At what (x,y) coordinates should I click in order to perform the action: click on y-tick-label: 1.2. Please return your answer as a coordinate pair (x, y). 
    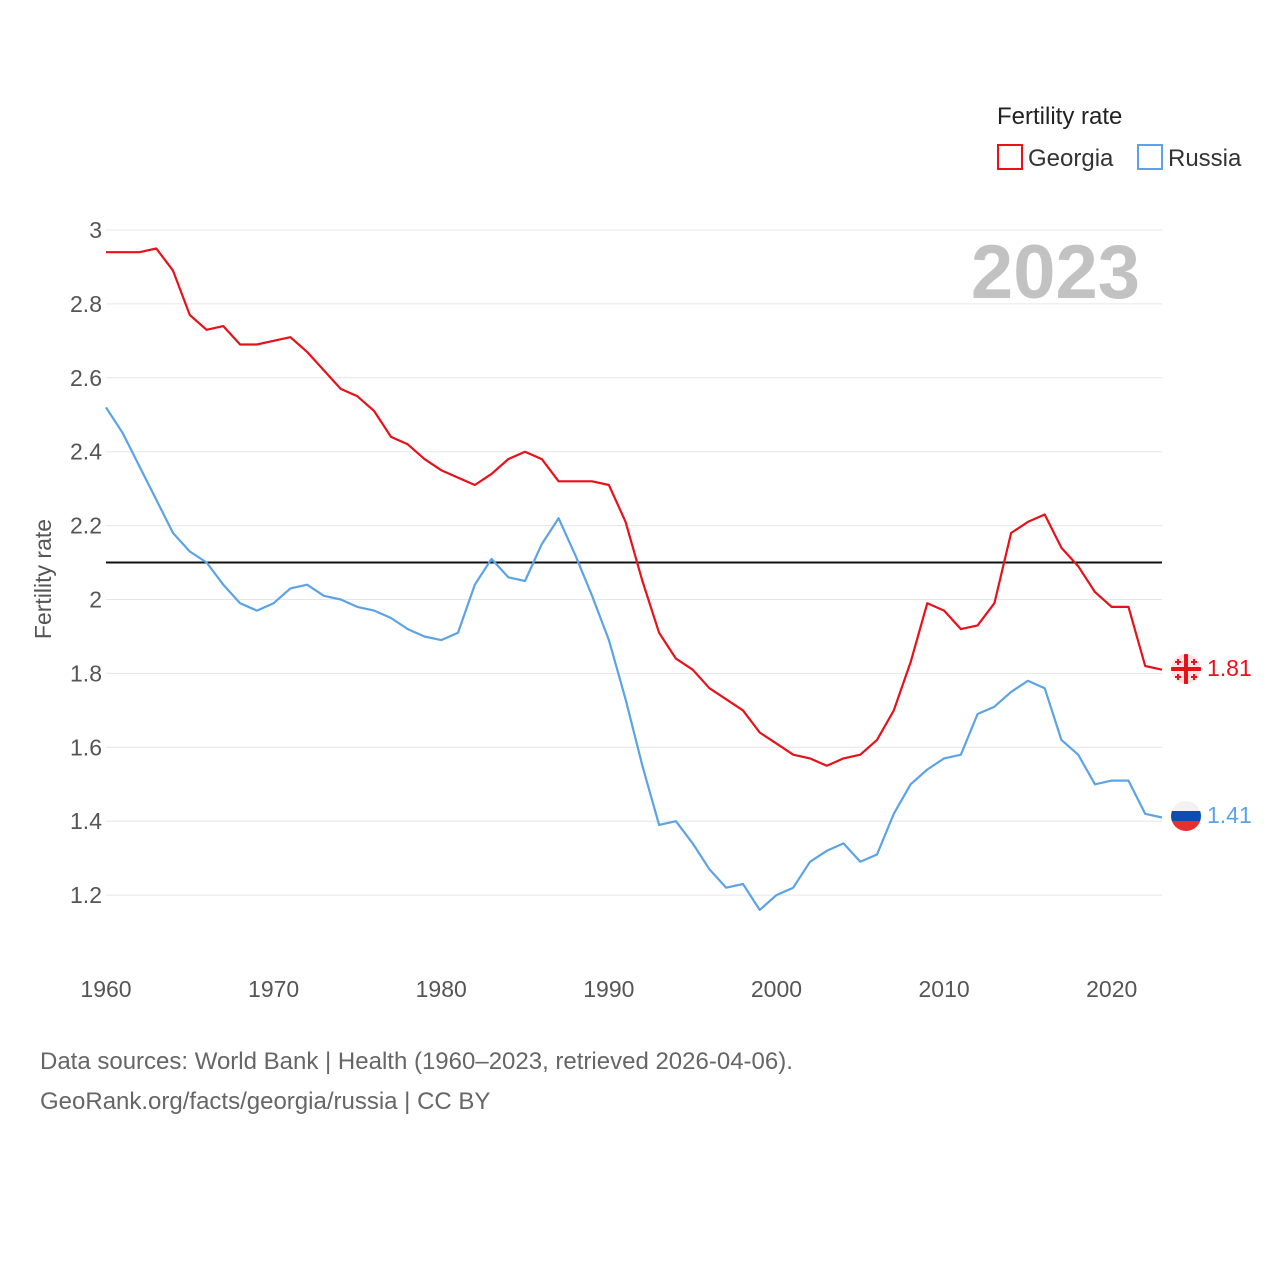
    Looking at the image, I should click on (86, 895).